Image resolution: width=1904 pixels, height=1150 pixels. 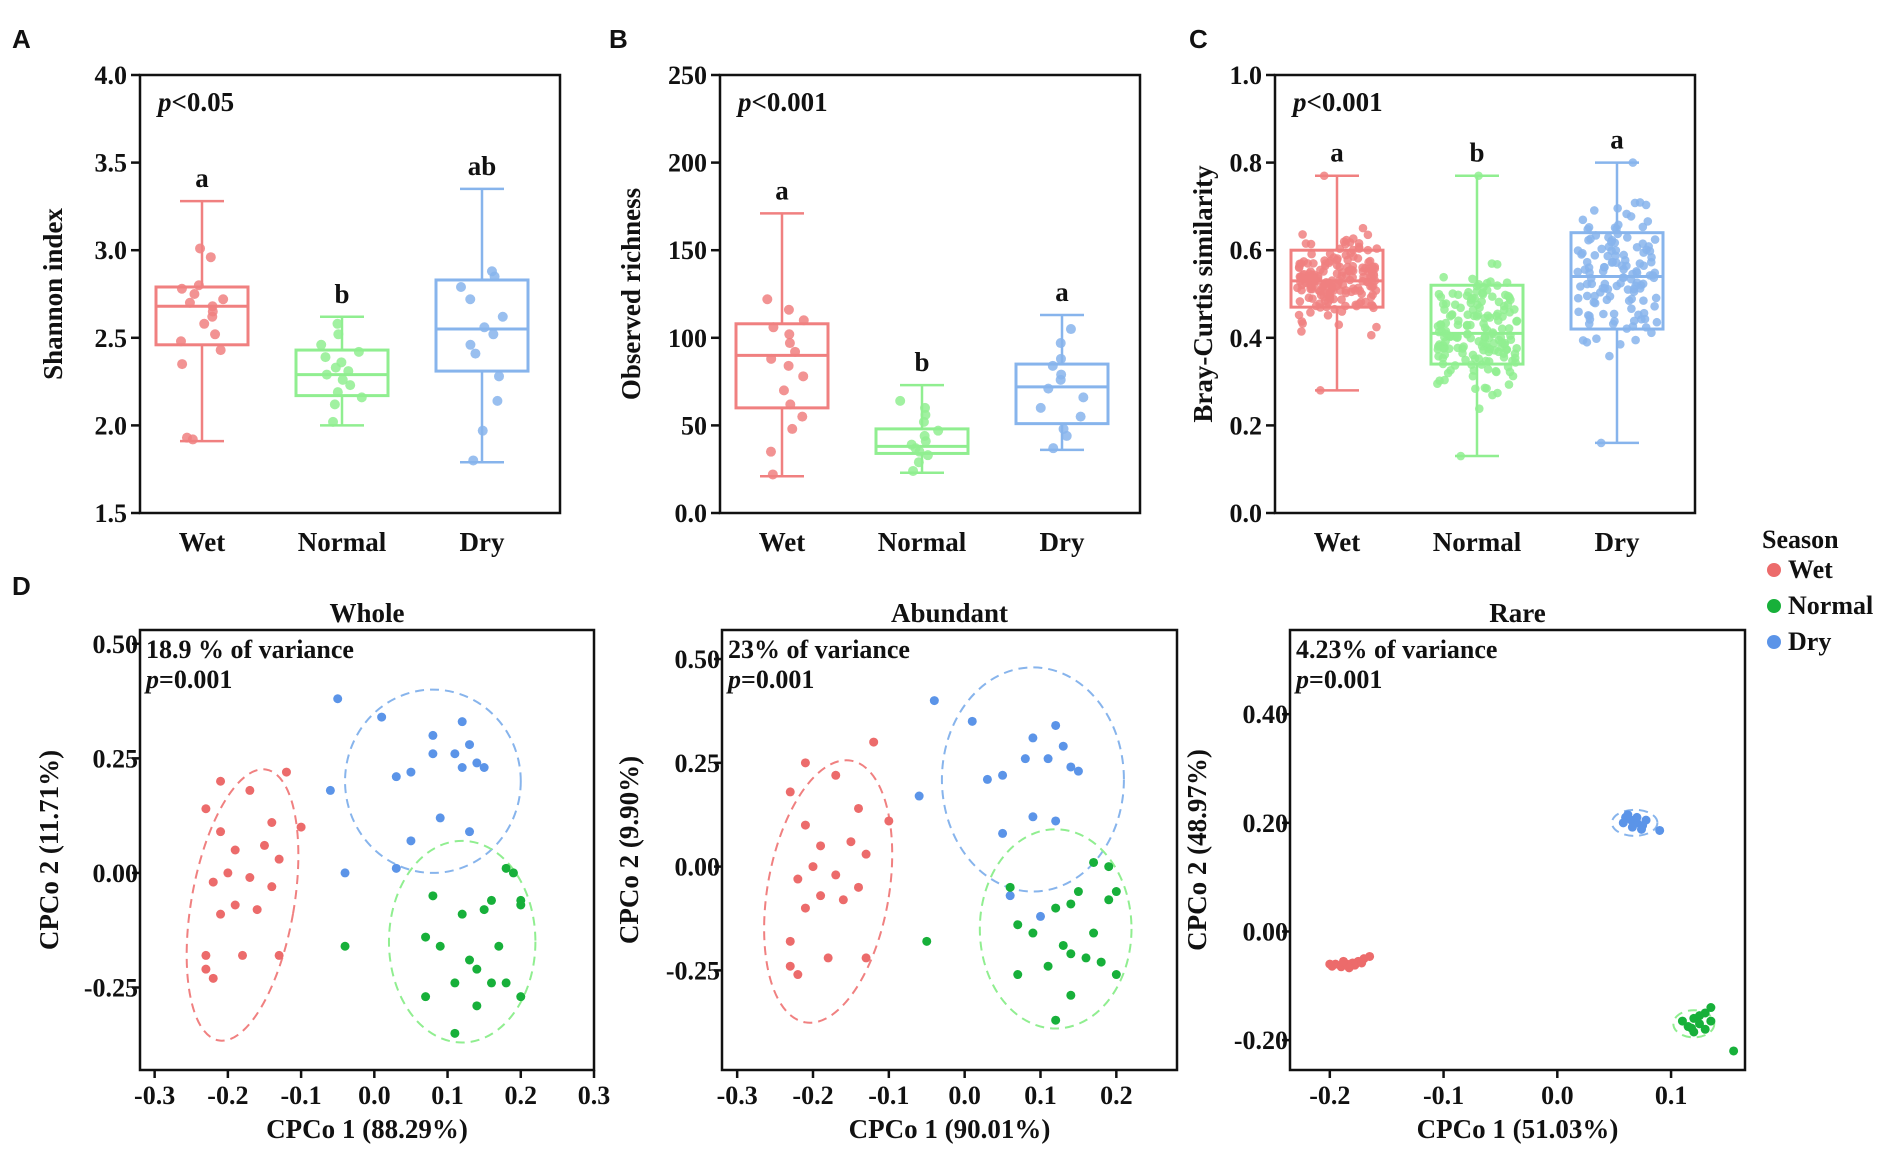 What do you see at coordinates (1246, 75) in the screenshot?
I see `y-tick-label: 1.0` at bounding box center [1246, 75].